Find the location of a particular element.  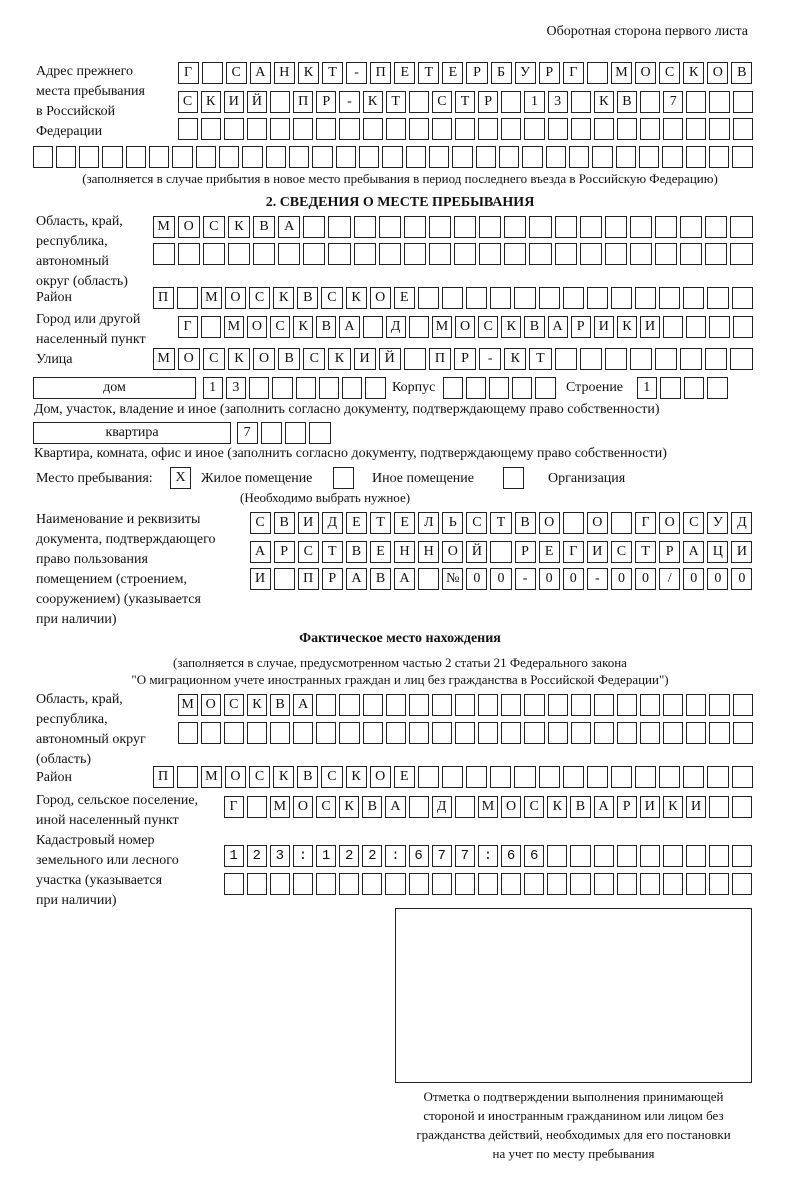

char-cell: 0 is located at coordinates (718, 579).